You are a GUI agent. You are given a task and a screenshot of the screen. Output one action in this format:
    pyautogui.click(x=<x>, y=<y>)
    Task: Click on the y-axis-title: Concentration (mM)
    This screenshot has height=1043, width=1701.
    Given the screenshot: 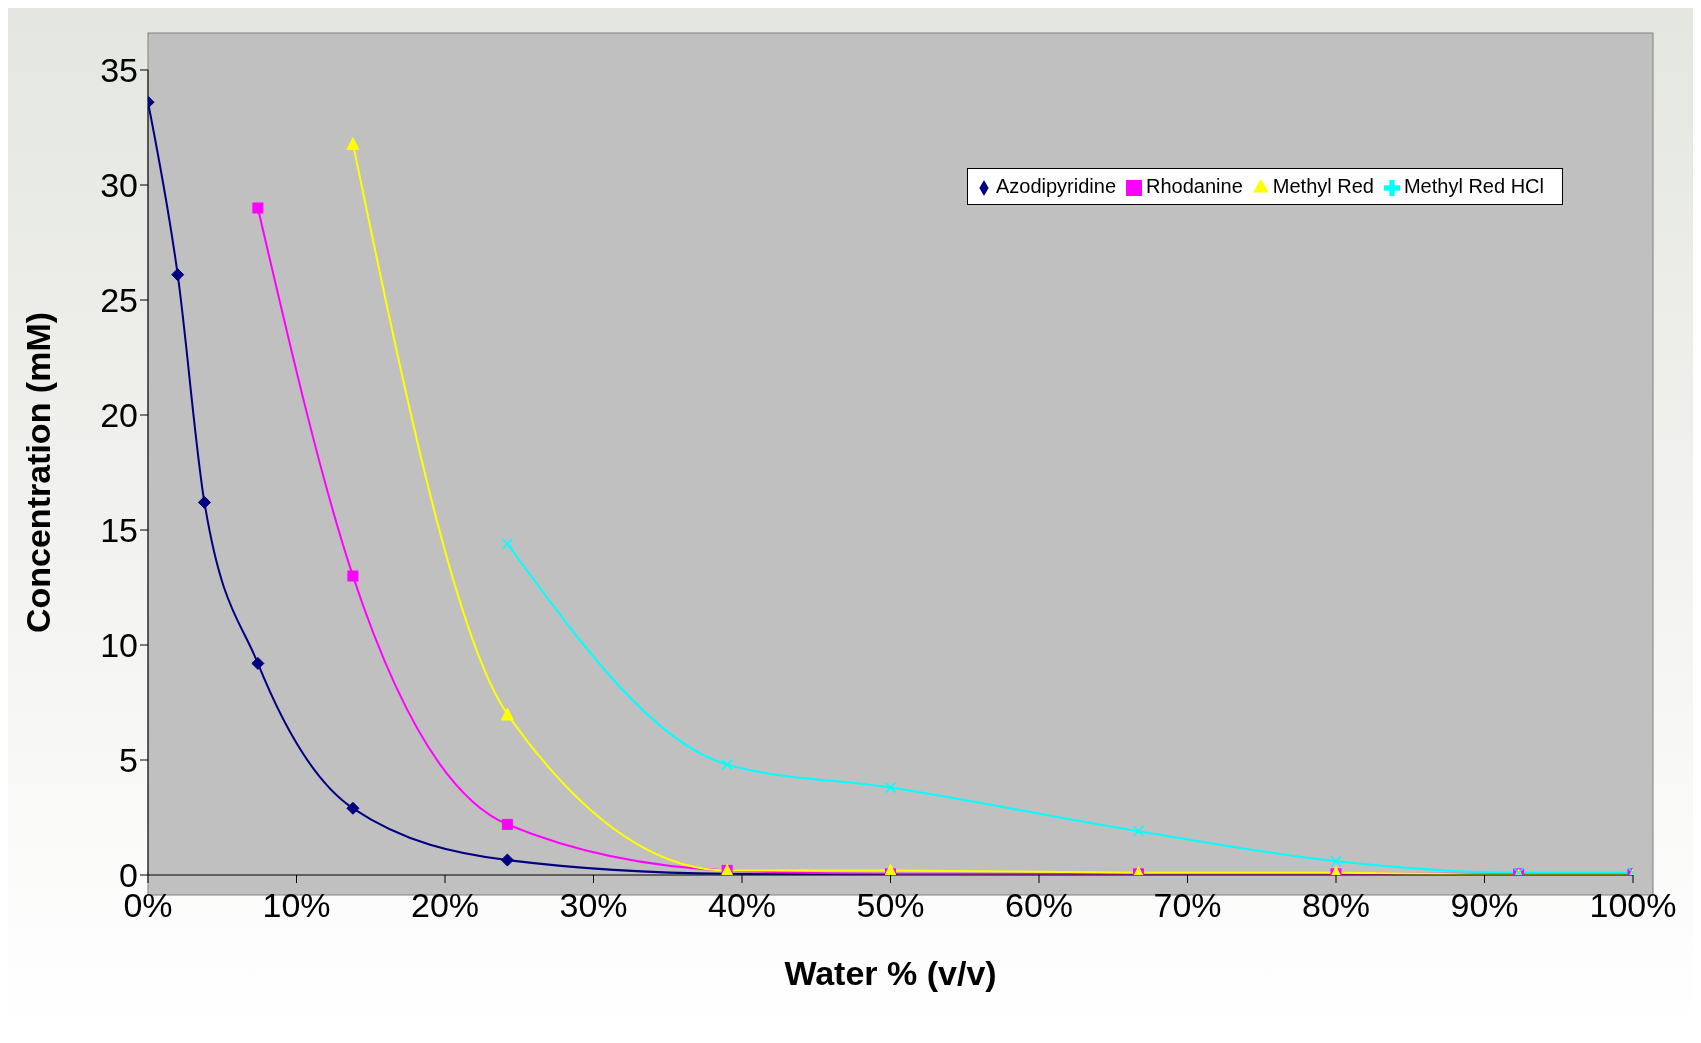 What is the action you would take?
    pyautogui.click(x=38, y=472)
    